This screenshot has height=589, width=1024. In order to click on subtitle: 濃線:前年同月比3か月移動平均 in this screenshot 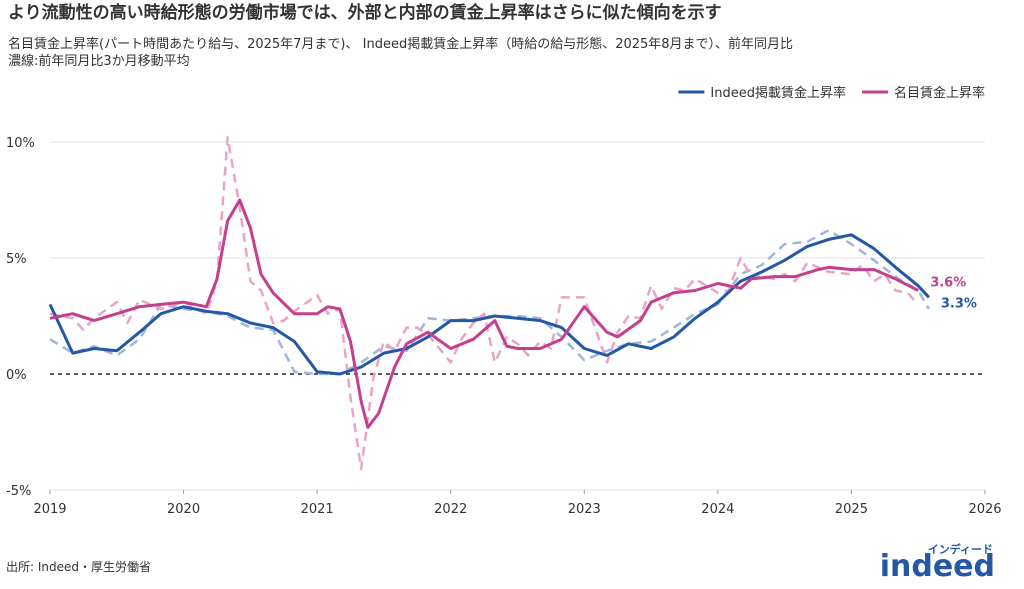, I will do `click(99, 61)`.